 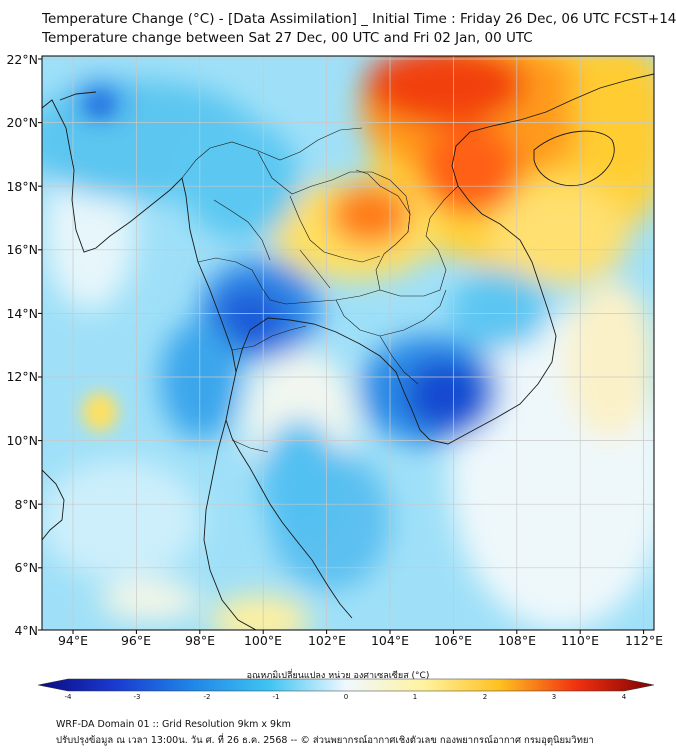 I want to click on lon-label: 112°E, so click(x=643, y=640).